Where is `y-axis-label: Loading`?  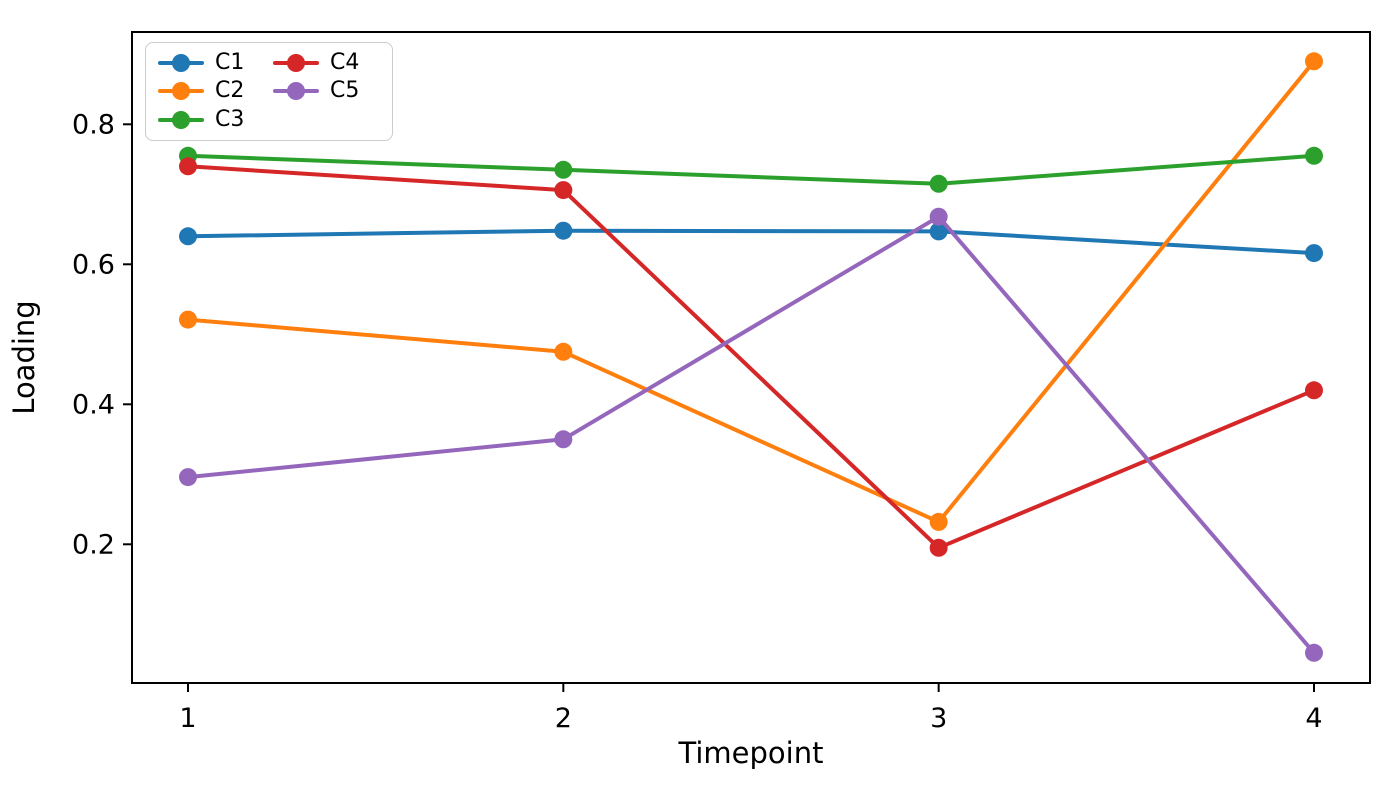 y-axis-label: Loading is located at coordinates (24, 357).